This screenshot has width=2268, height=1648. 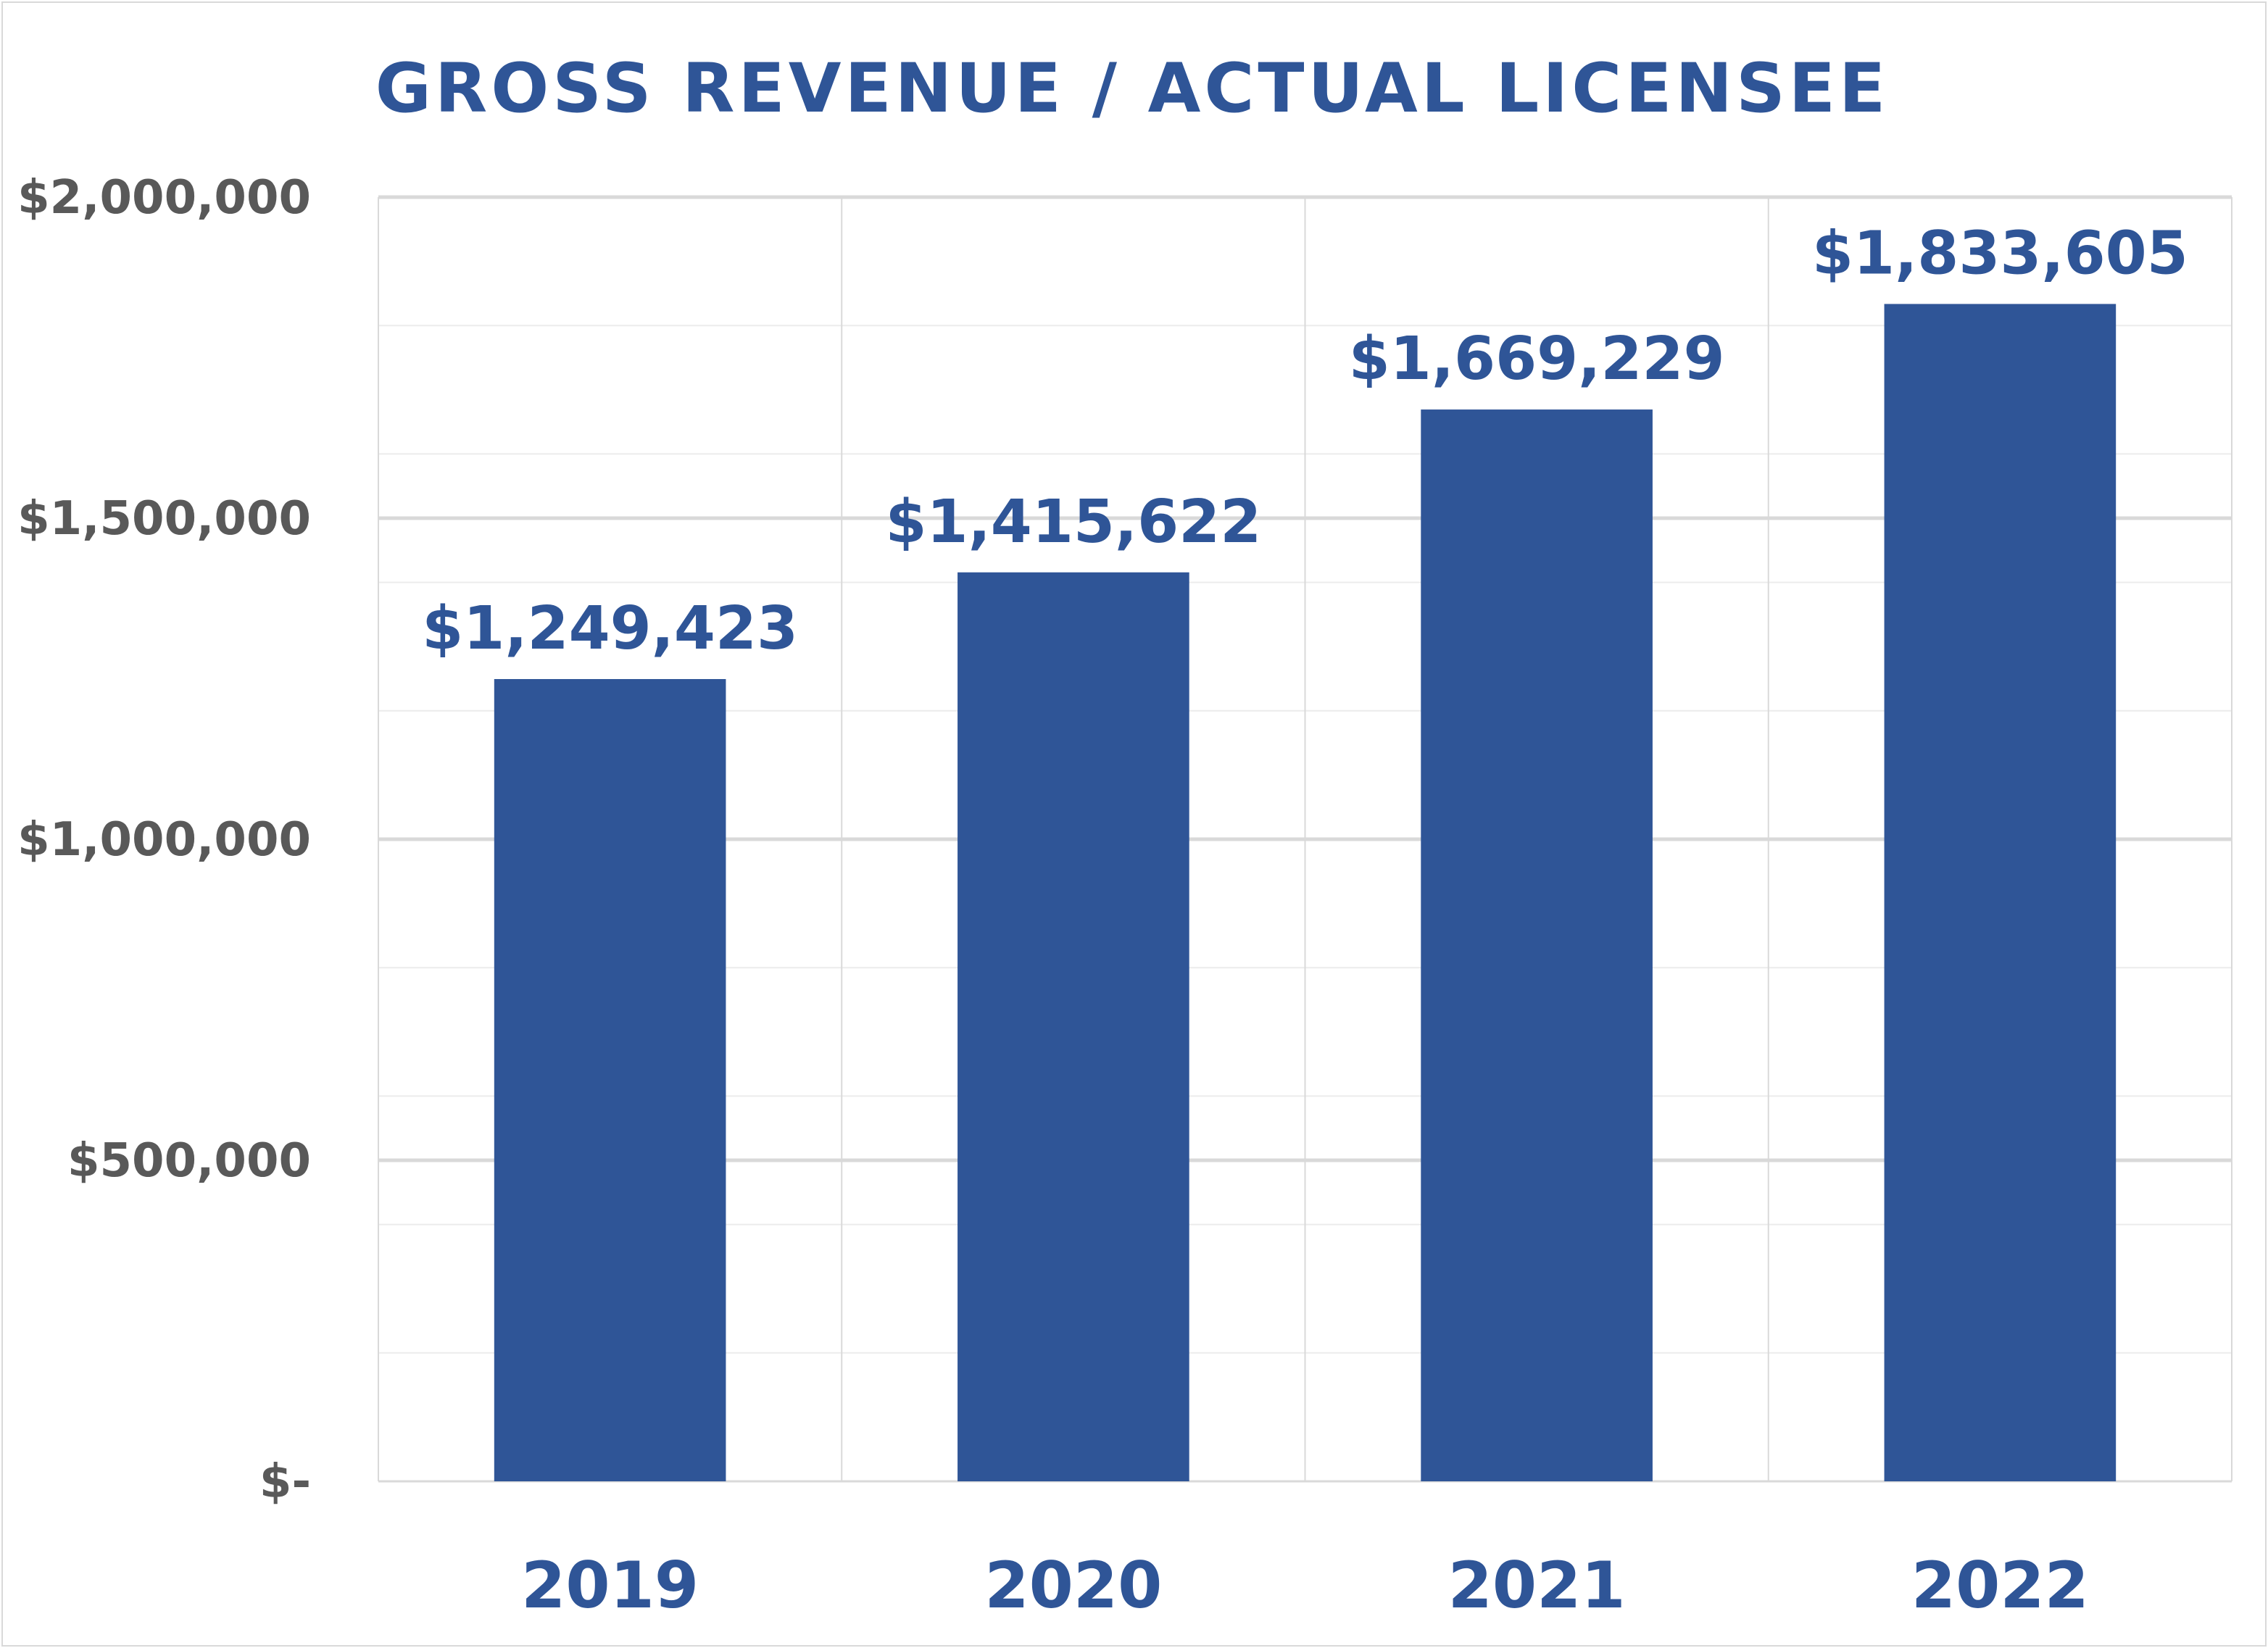 I want to click on y-tick-label: $500,000, so click(x=189, y=1161).